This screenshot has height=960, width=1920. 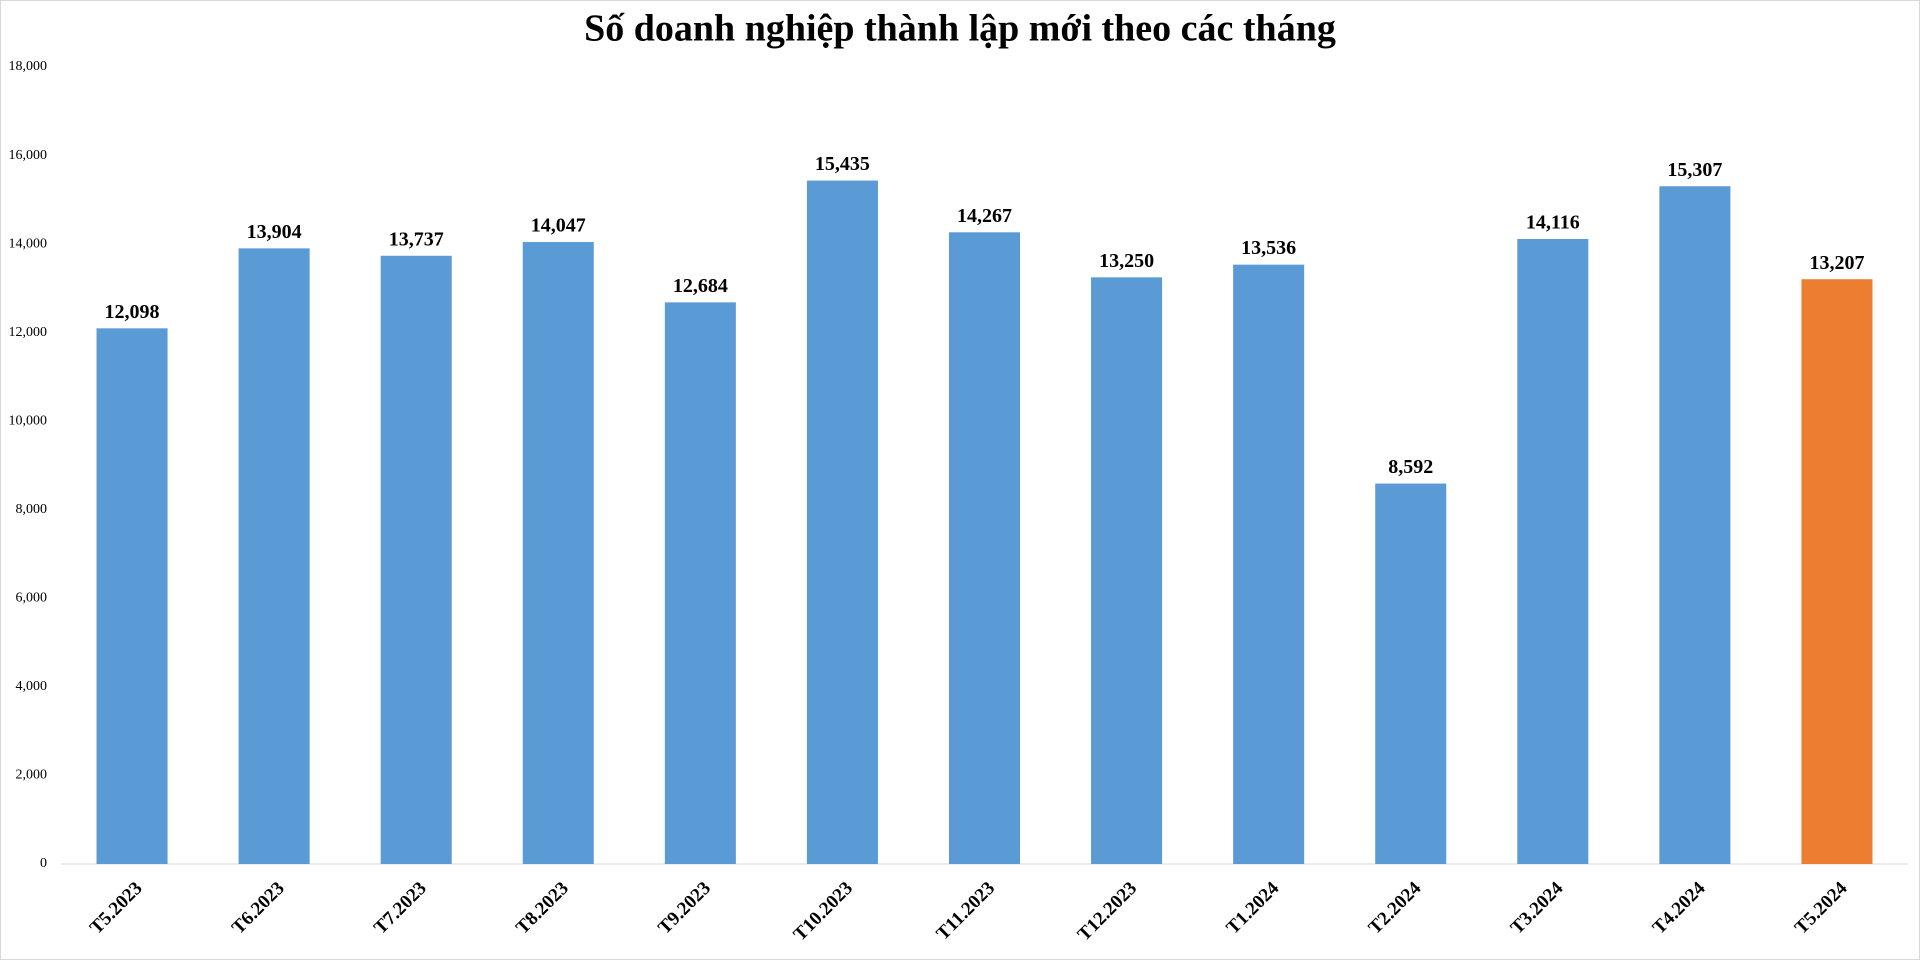 I want to click on value-label: 14,116, so click(x=1553, y=223).